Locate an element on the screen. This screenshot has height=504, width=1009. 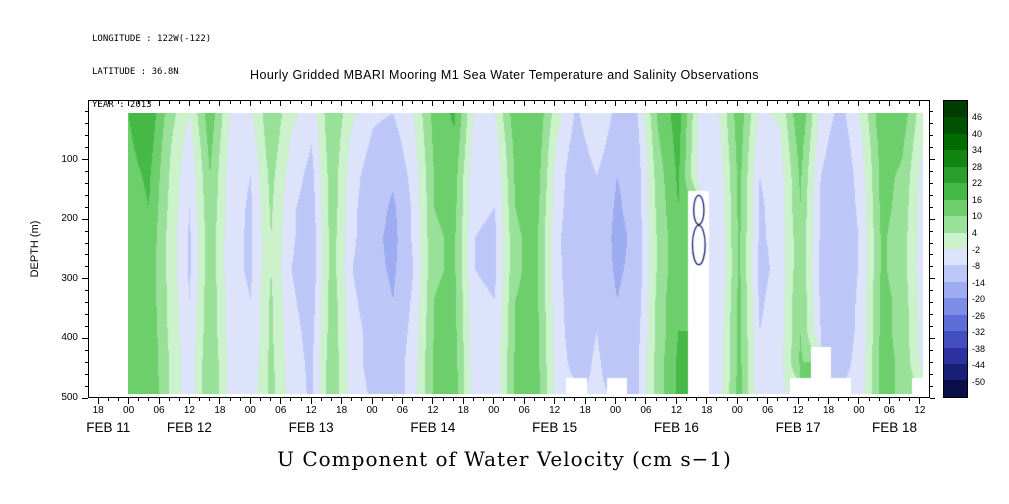
colorbar-label: -38 is located at coordinates (979, 348).